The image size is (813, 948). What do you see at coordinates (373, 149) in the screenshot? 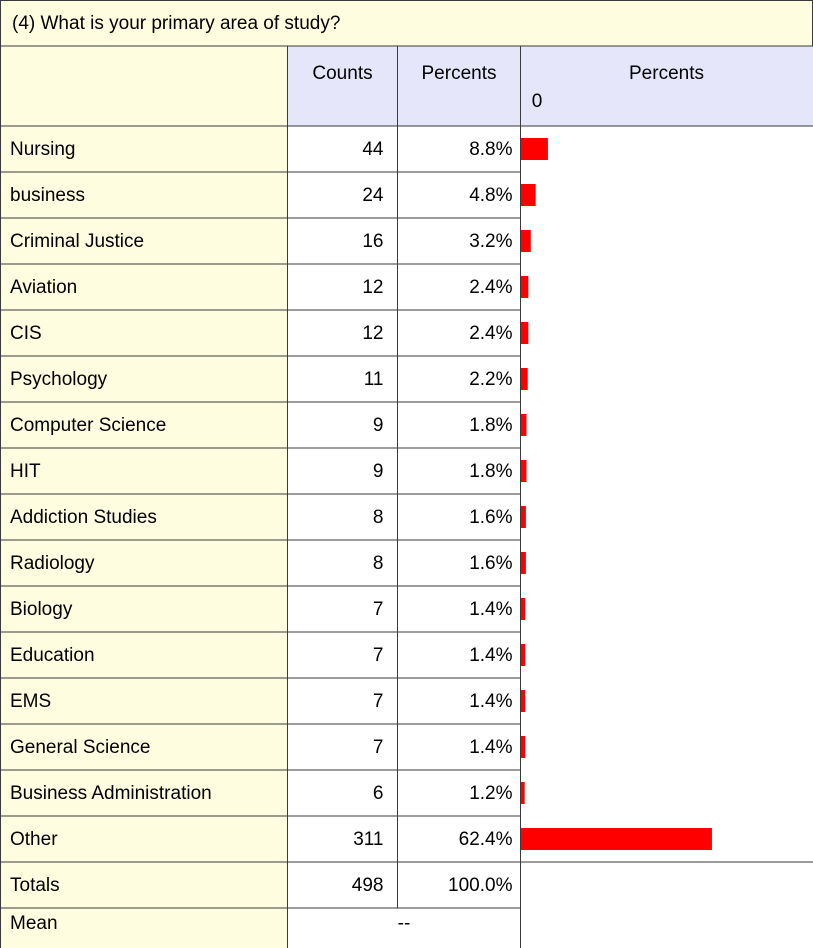
I see `count: 44` at bounding box center [373, 149].